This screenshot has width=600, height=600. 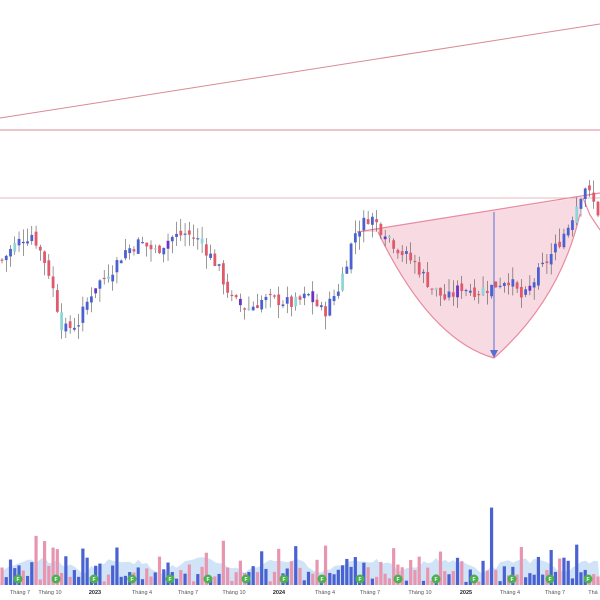 What do you see at coordinates (478, 275) in the screenshot?
I see `cup-pattern` at bounding box center [478, 275].